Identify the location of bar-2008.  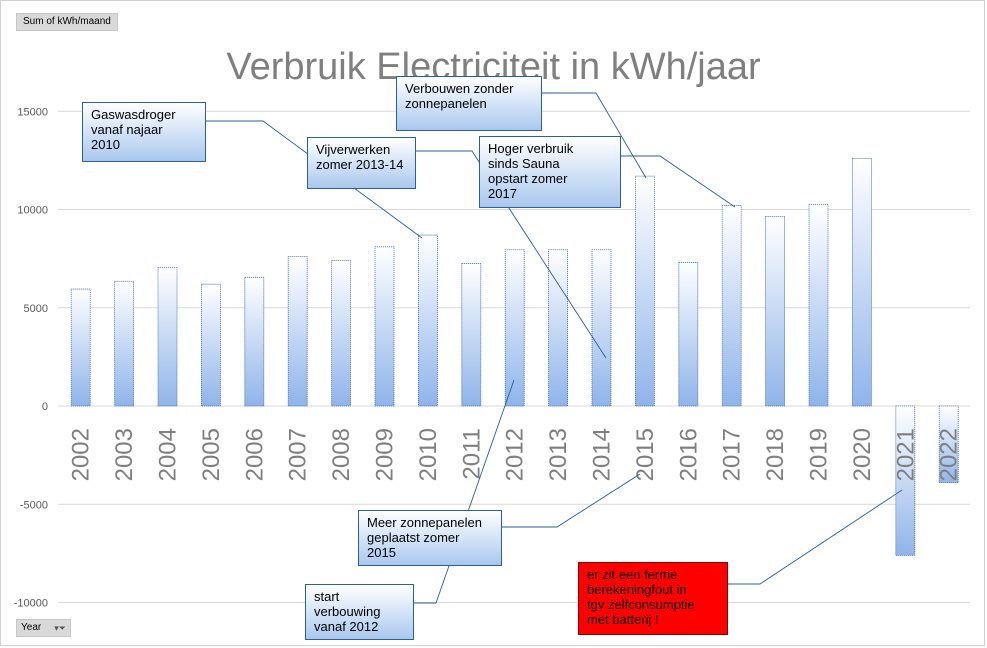
(341, 333).